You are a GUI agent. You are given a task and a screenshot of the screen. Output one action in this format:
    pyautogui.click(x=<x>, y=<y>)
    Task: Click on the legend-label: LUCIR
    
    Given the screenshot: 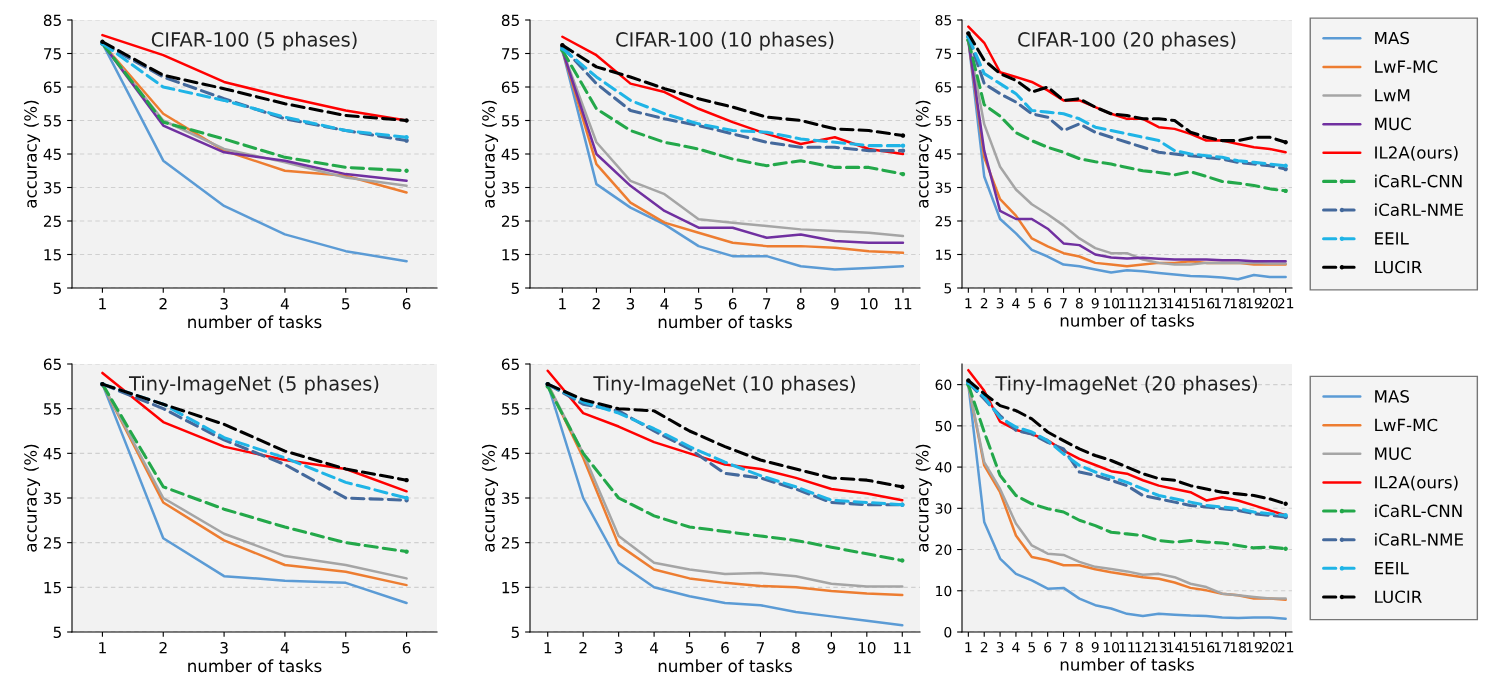 What is the action you would take?
    pyautogui.click(x=1398, y=267)
    